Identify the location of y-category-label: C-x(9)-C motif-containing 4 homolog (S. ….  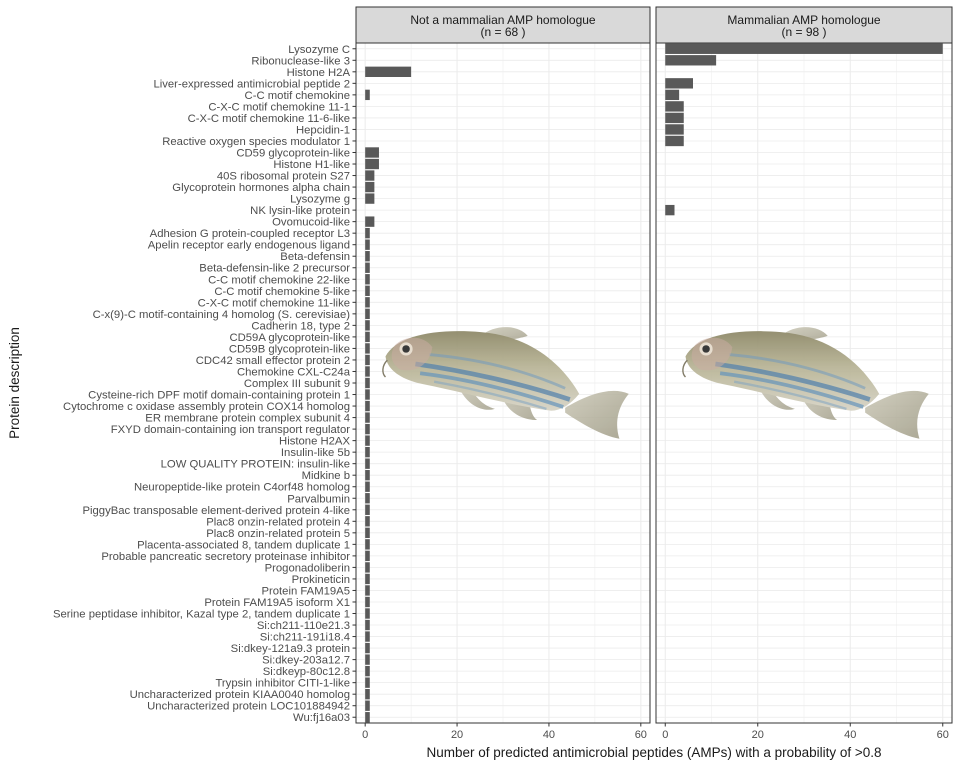
(222, 315).